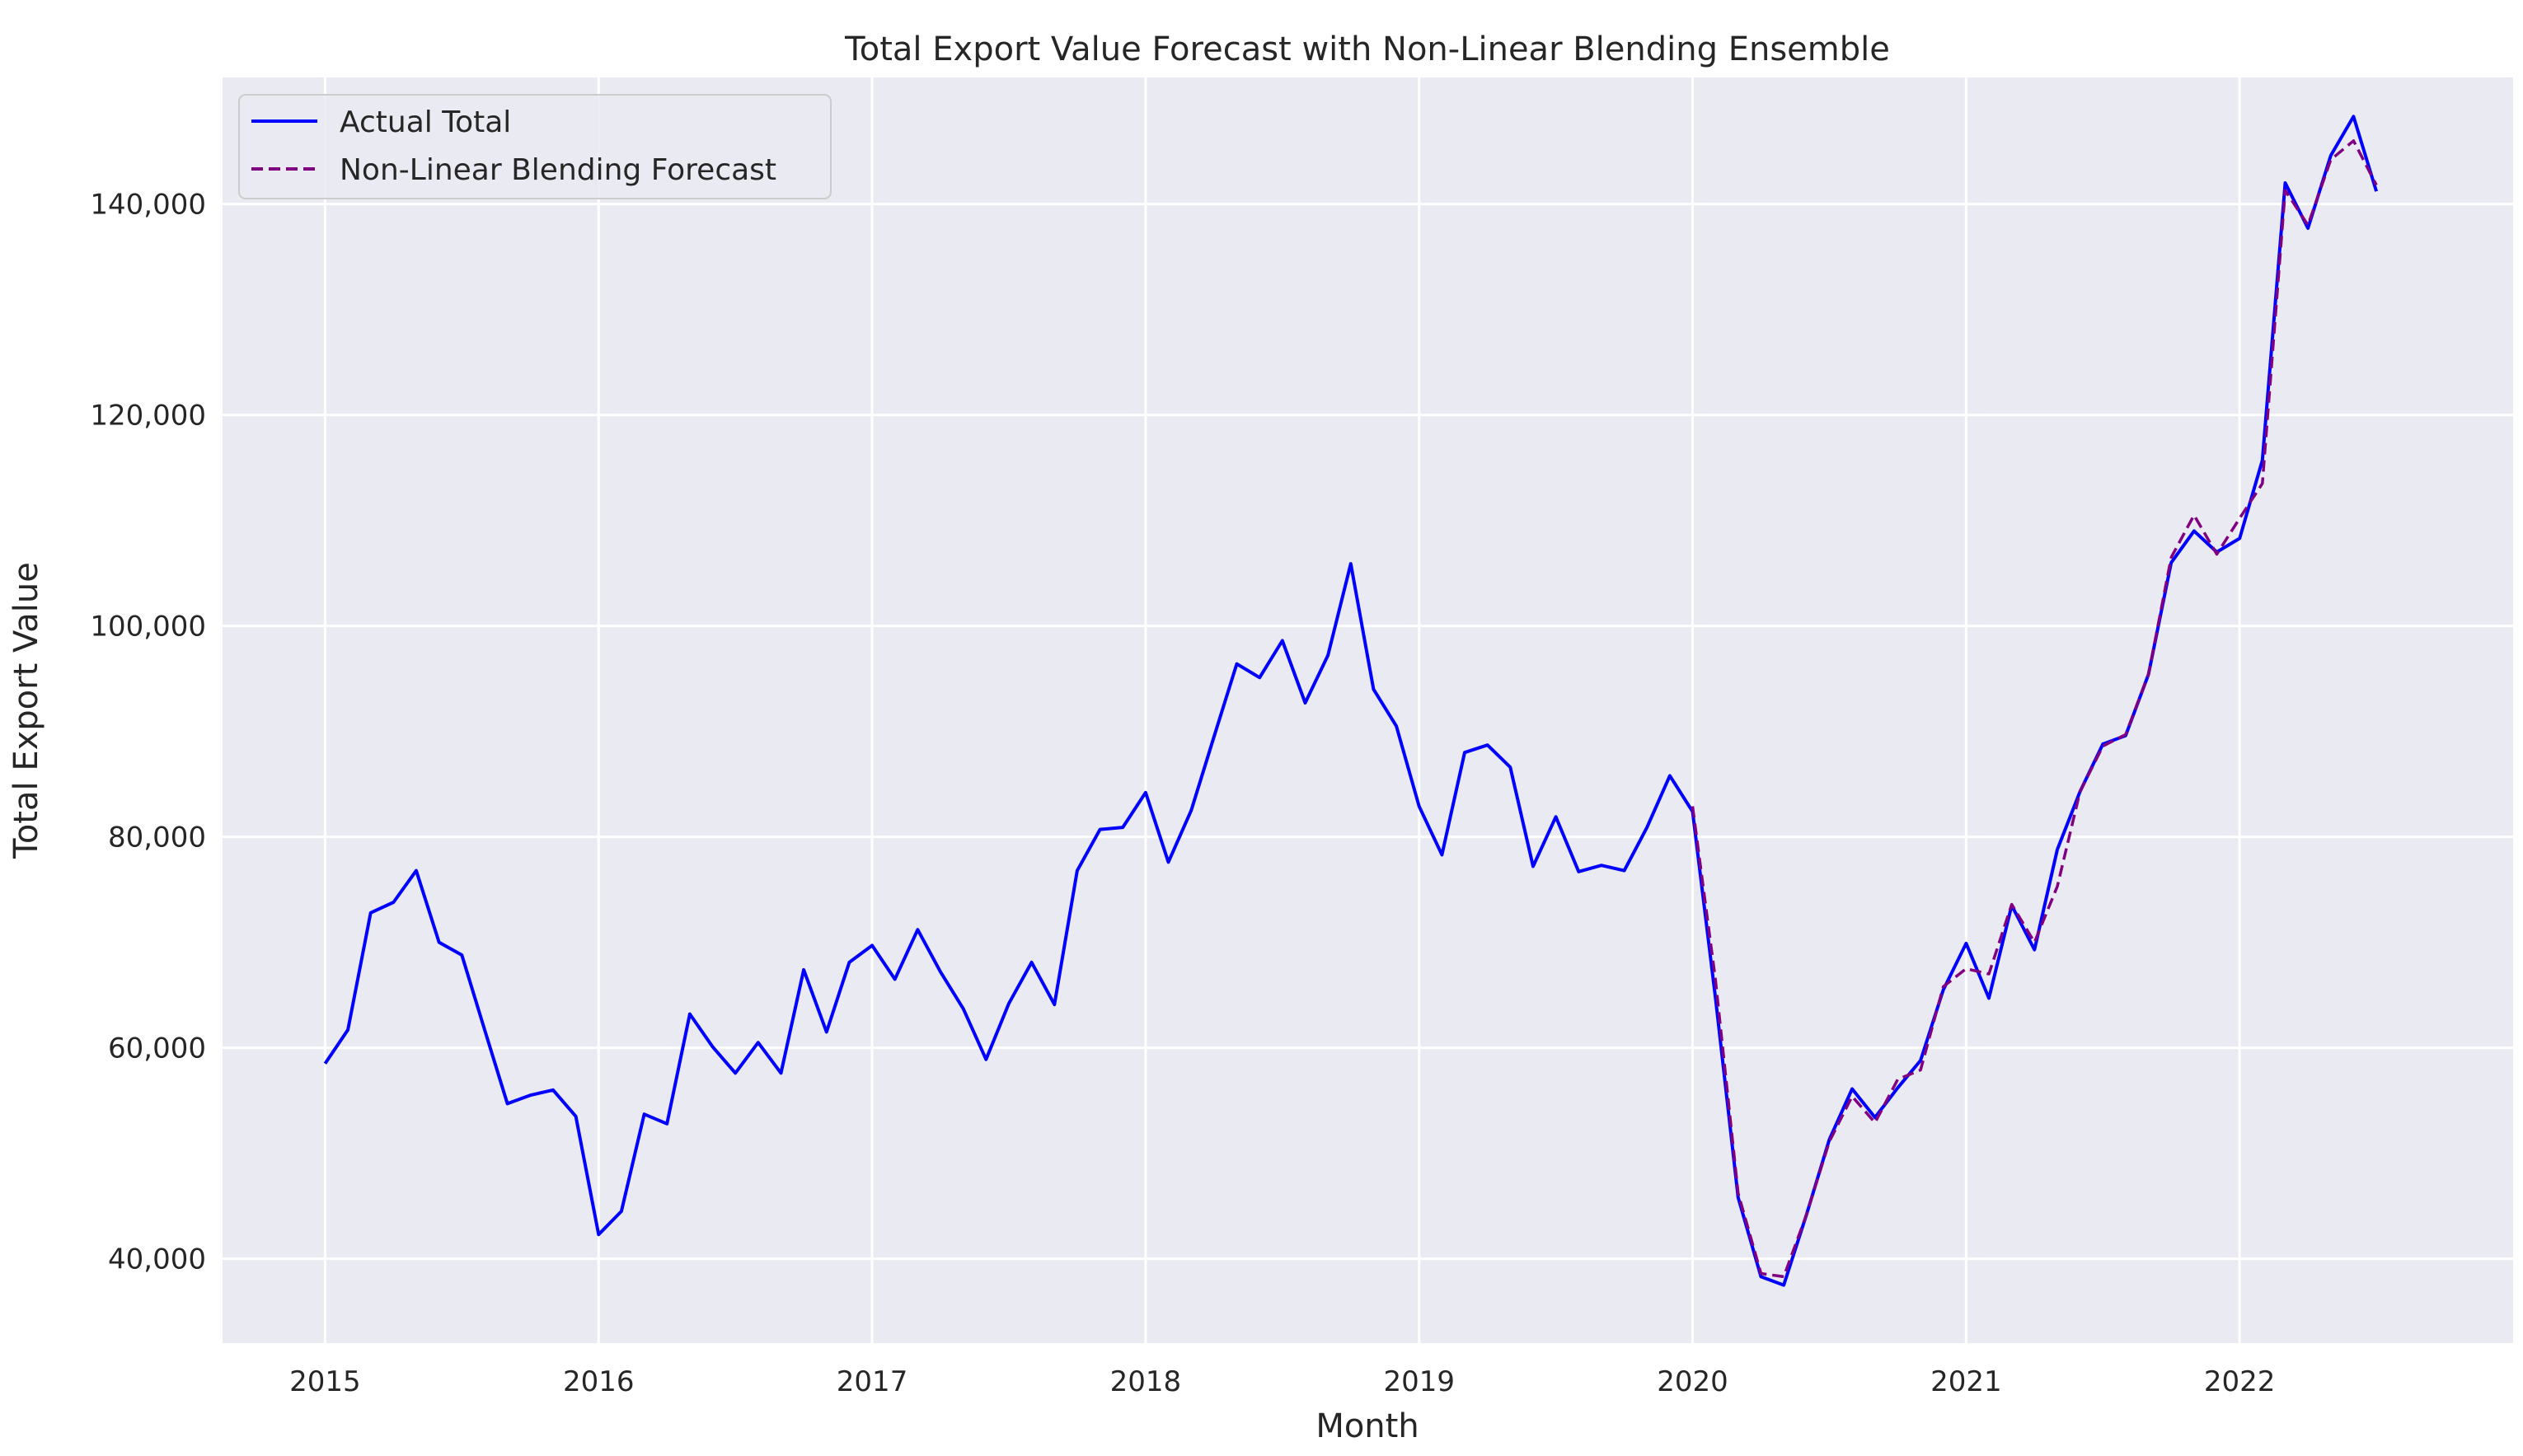 Image resolution: width=2523 pixels, height=1456 pixels. Describe the element at coordinates (1367, 1426) in the screenshot. I see `x-axis-title: Month` at that location.